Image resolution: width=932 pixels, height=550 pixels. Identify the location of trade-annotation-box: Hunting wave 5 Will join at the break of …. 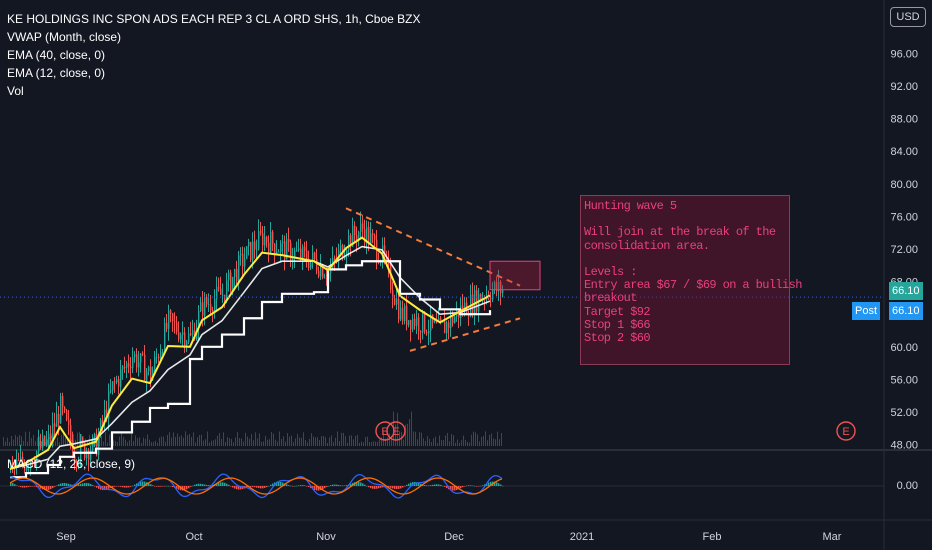
(691, 280).